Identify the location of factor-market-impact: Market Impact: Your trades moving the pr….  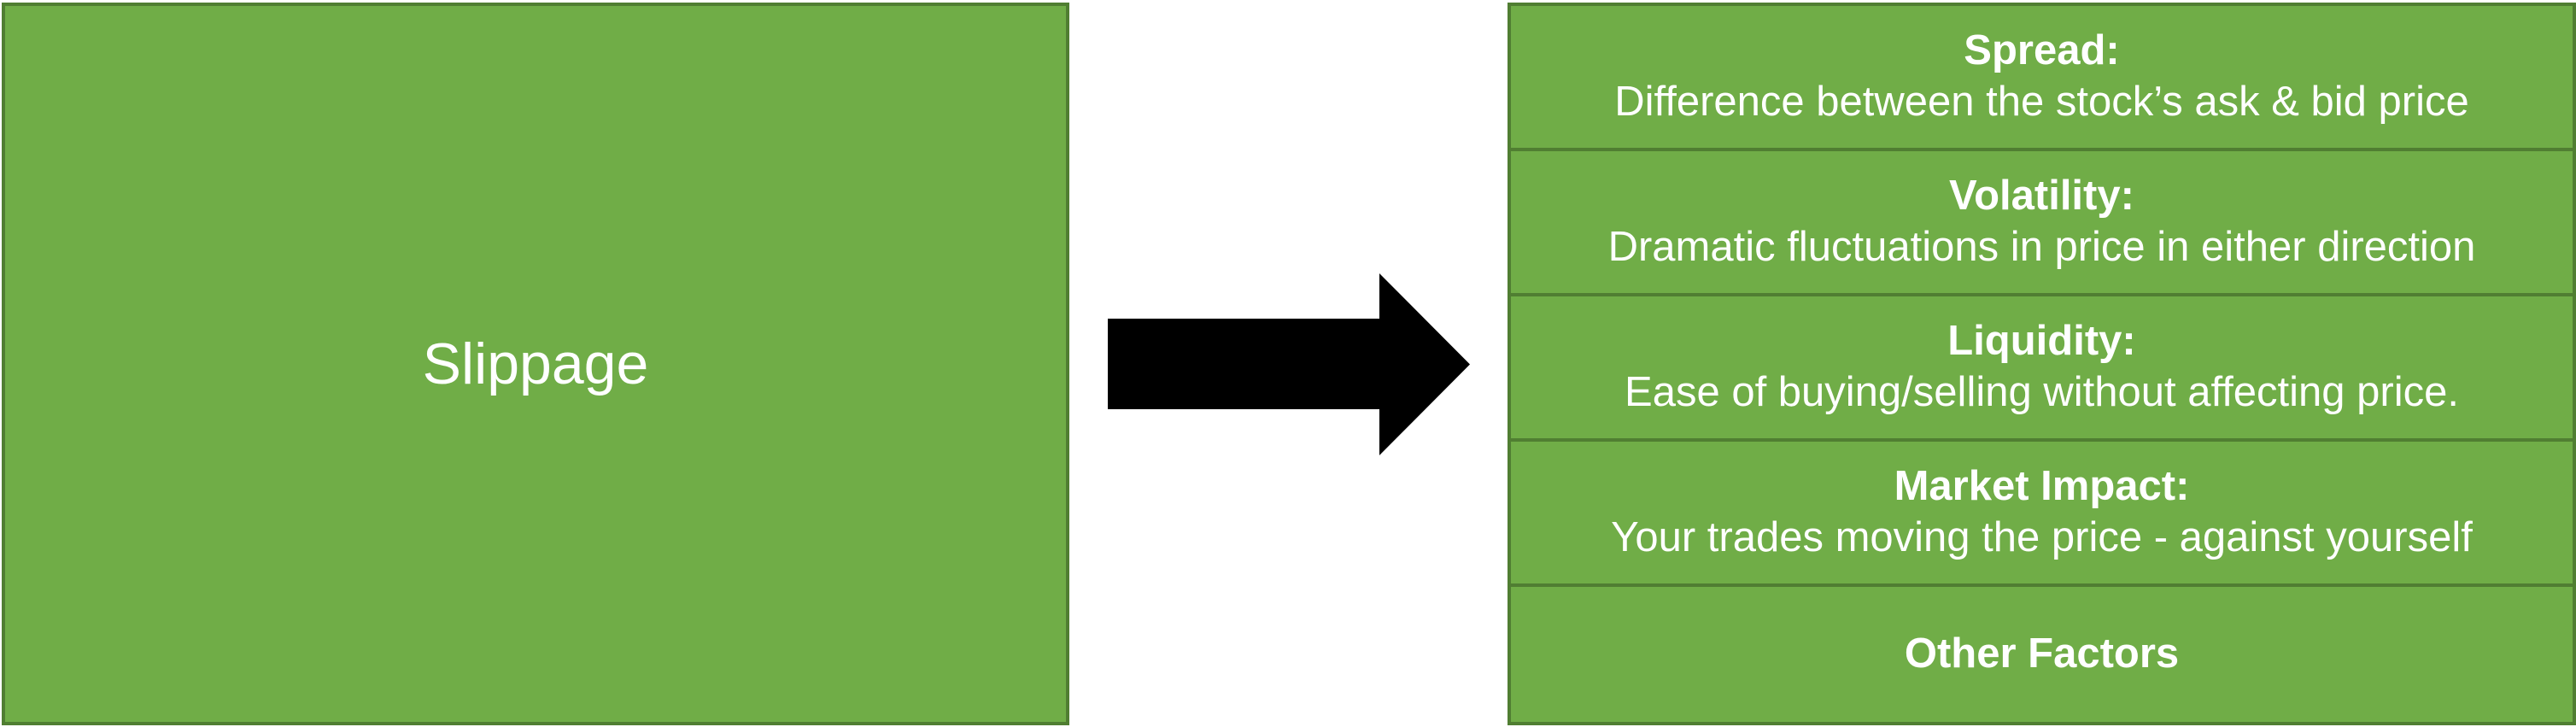
(2042, 513).